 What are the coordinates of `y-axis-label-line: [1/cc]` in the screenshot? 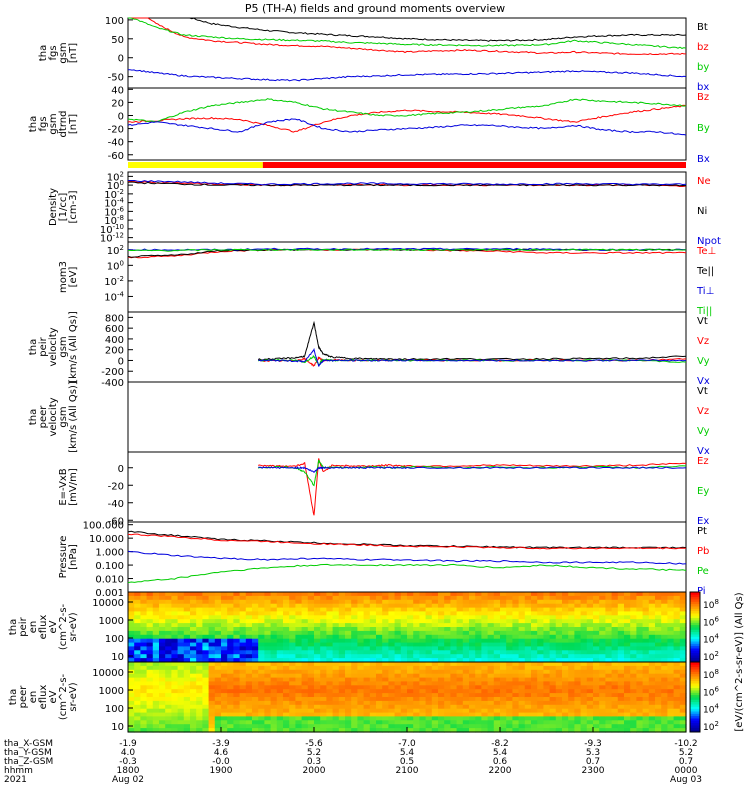 It's located at (63, 207).